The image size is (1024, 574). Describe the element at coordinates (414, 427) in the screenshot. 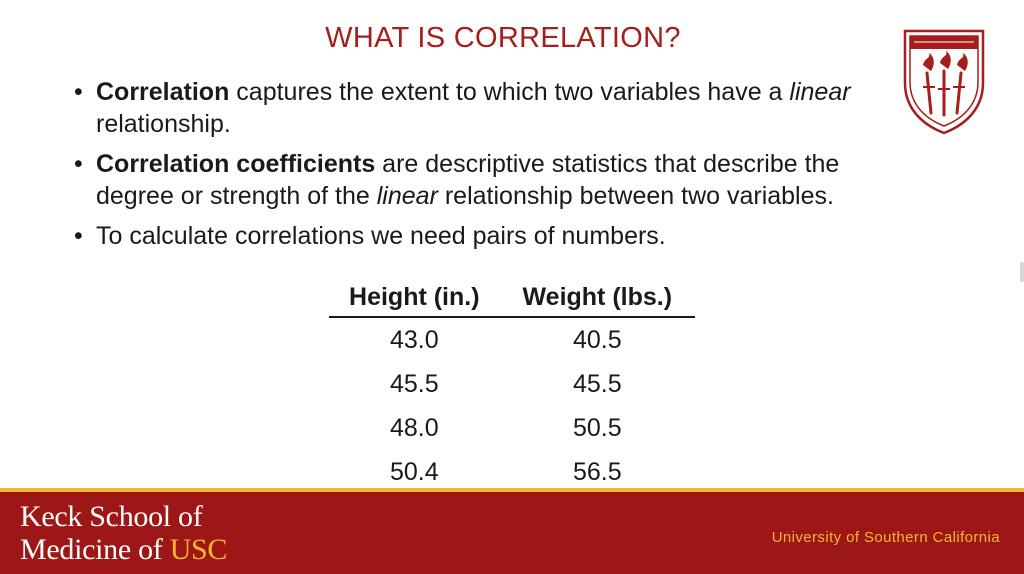

I see `height-cell: 48.0` at that location.